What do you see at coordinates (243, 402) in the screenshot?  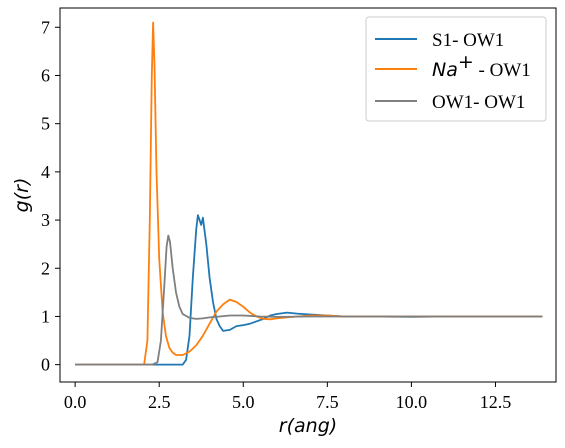 I see `x-tick-label: 5.0` at bounding box center [243, 402].